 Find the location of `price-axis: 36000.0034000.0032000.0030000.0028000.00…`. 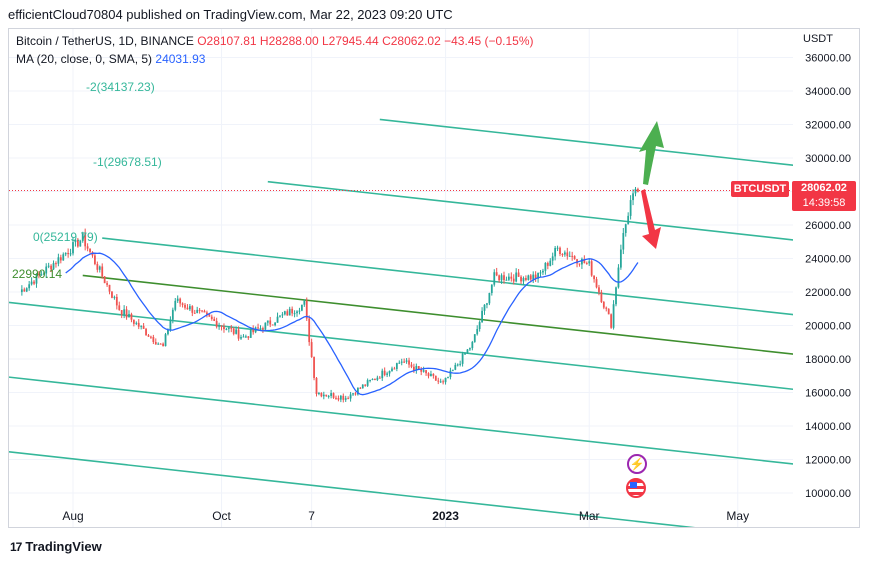

price-axis: 36000.0034000.0032000.0030000.0028000.00… is located at coordinates (828, 277).